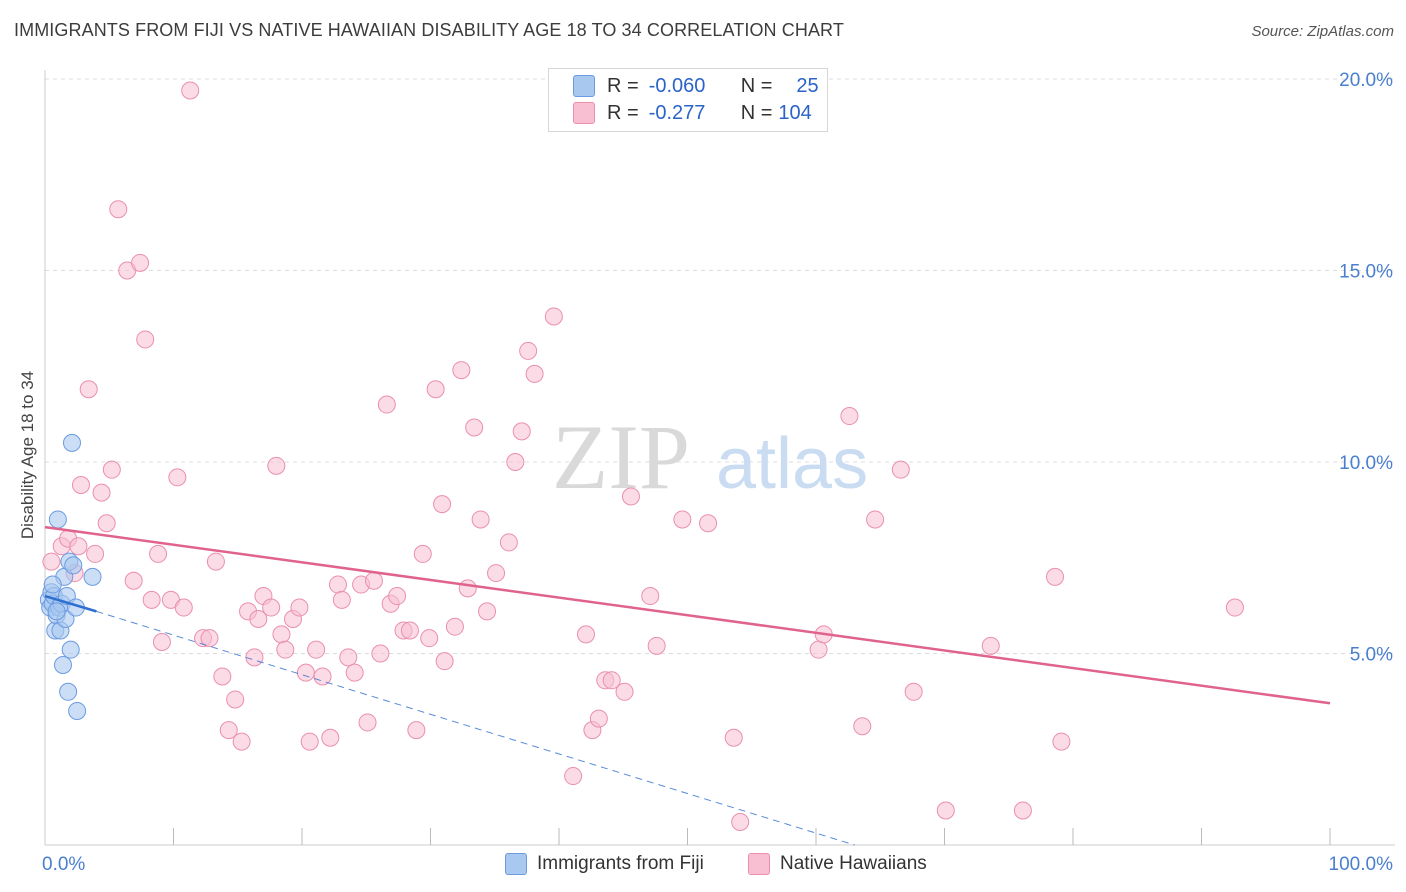 Image resolution: width=1406 pixels, height=892 pixels. I want to click on watermark-zip: ZIP, so click(621, 457).